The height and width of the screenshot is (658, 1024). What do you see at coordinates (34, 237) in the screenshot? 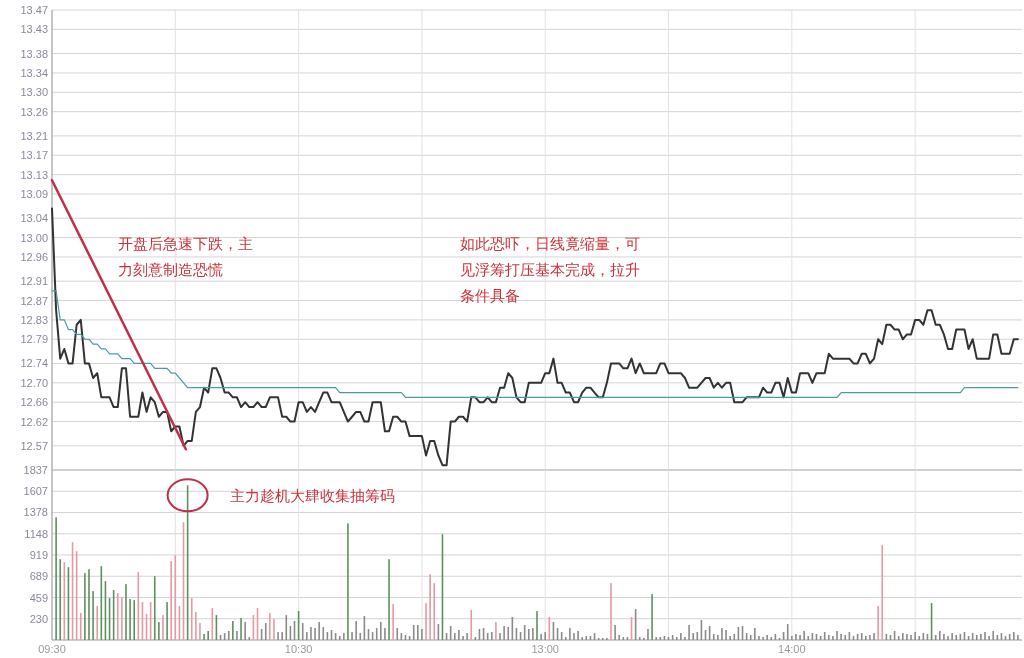
I see `y-tick-label: 13.00` at bounding box center [34, 237].